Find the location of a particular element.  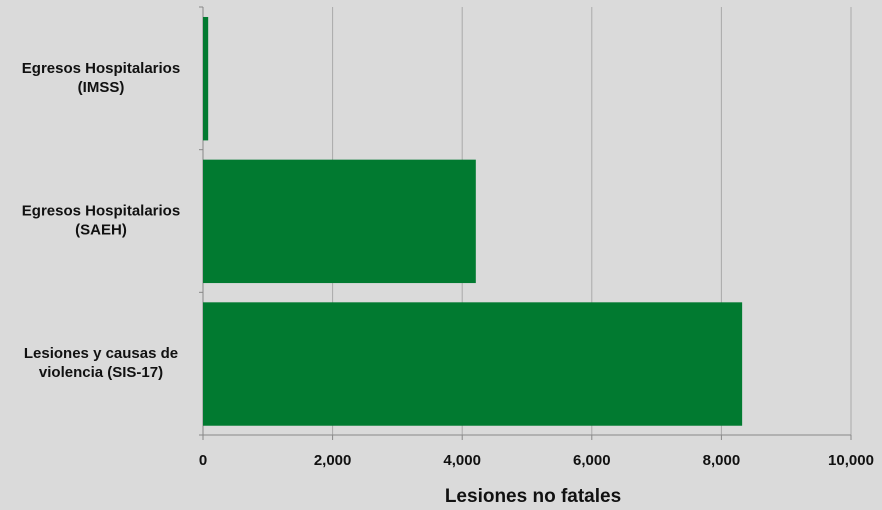

y-tick-label: Lesiones y causas de is located at coordinates (101, 353).